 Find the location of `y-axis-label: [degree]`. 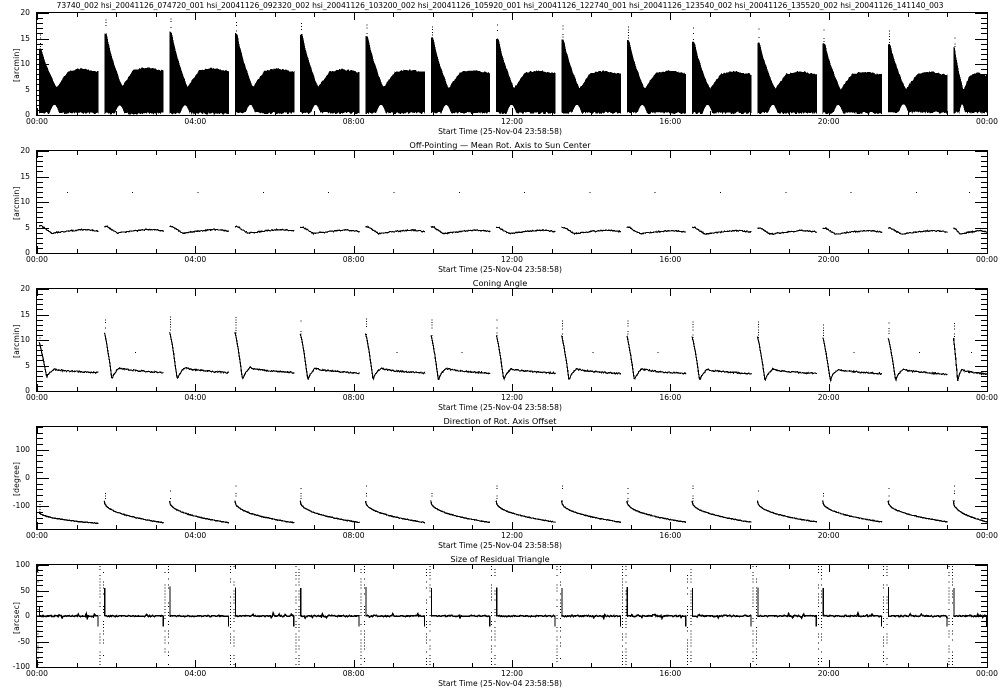

y-axis-label: [degree] is located at coordinates (16, 478).